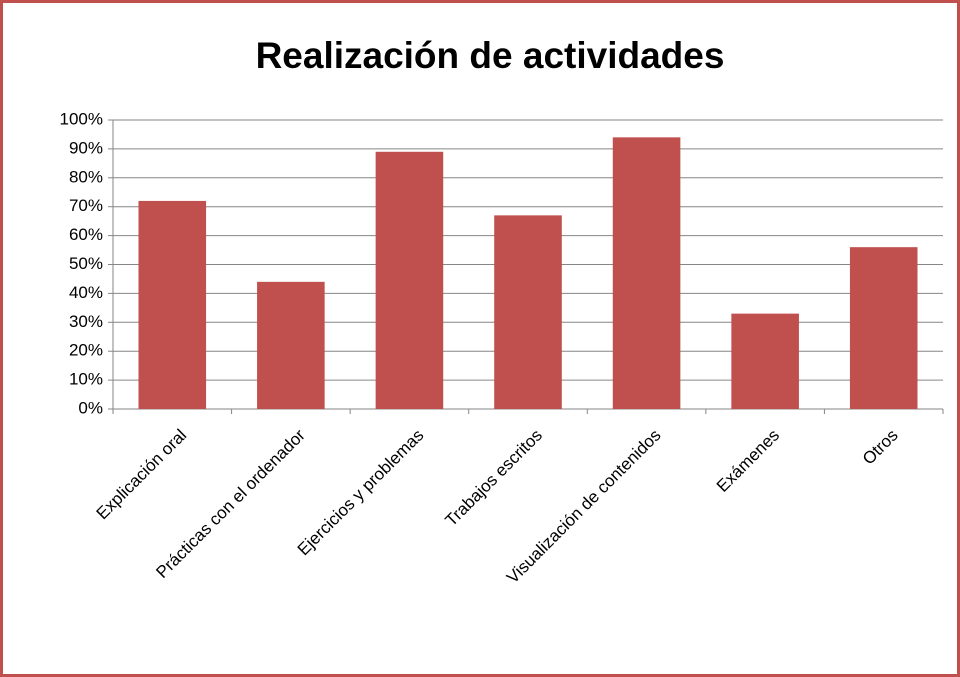 The image size is (960, 677). What do you see at coordinates (490, 55) in the screenshot?
I see `chart-title: Realización de actividades` at bounding box center [490, 55].